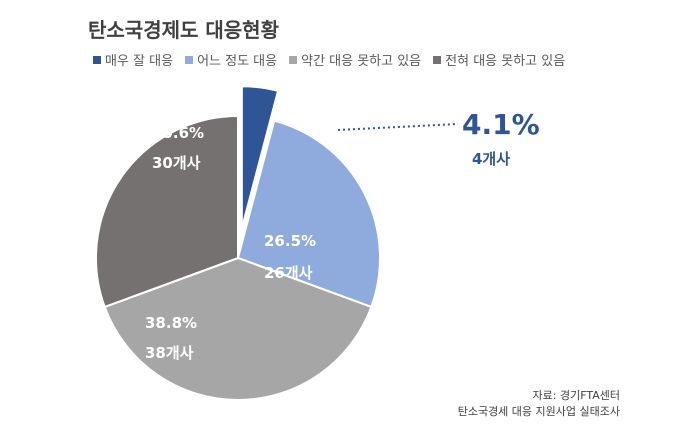 Image resolution: width=700 pixels, height=440 pixels. What do you see at coordinates (437, 59) in the screenshot?
I see `legend-swatch-not-at-all` at bounding box center [437, 59].